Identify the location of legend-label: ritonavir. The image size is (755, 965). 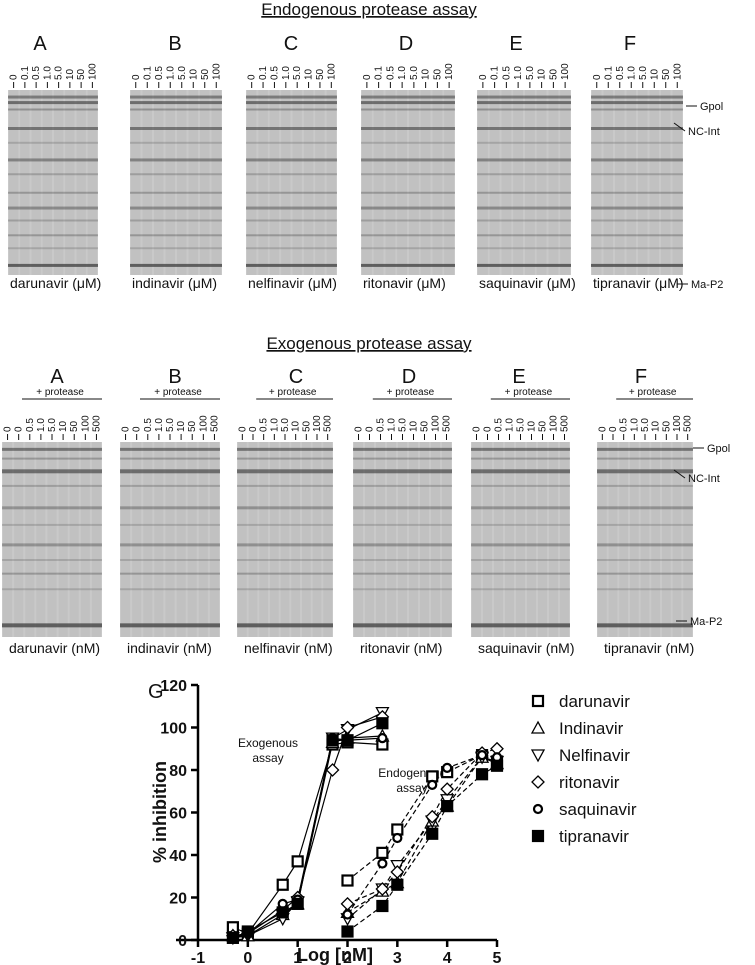
(589, 782).